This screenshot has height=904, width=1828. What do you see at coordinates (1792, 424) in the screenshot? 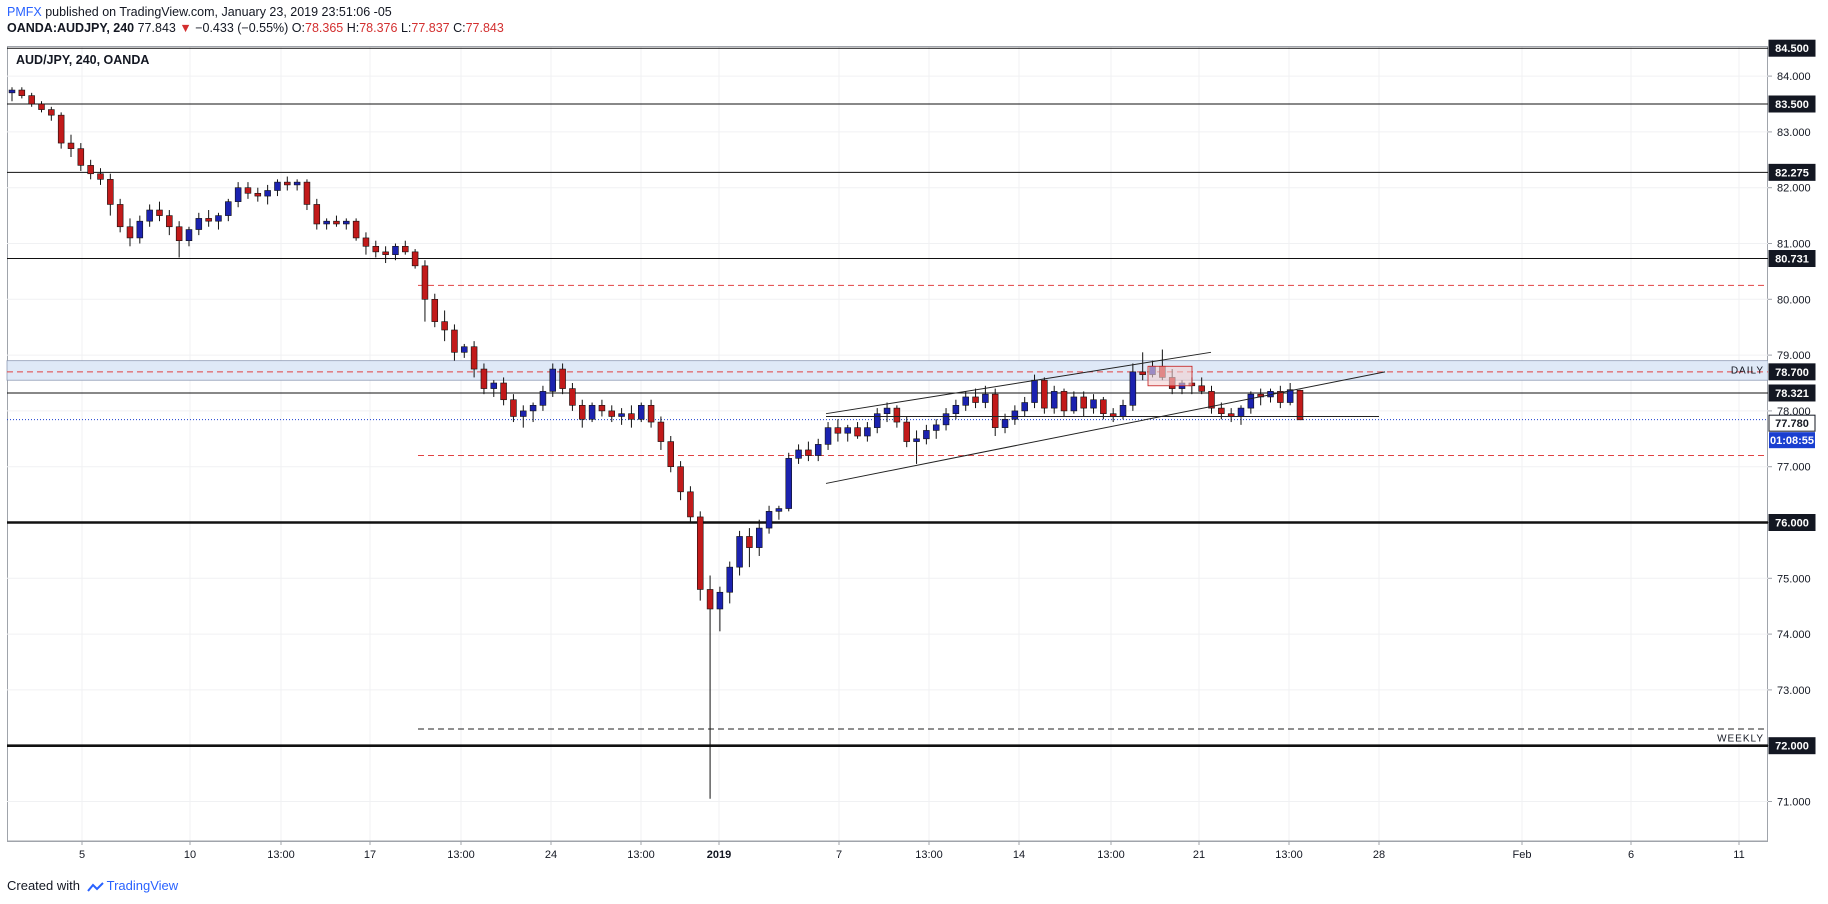
I see `price-label-text: 77.780` at bounding box center [1792, 424].